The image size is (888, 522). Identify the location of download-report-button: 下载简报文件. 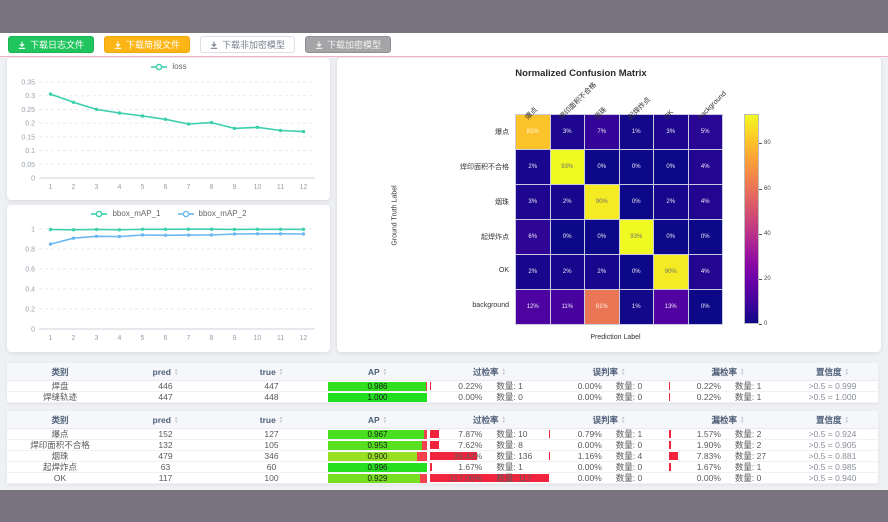
(147, 44).